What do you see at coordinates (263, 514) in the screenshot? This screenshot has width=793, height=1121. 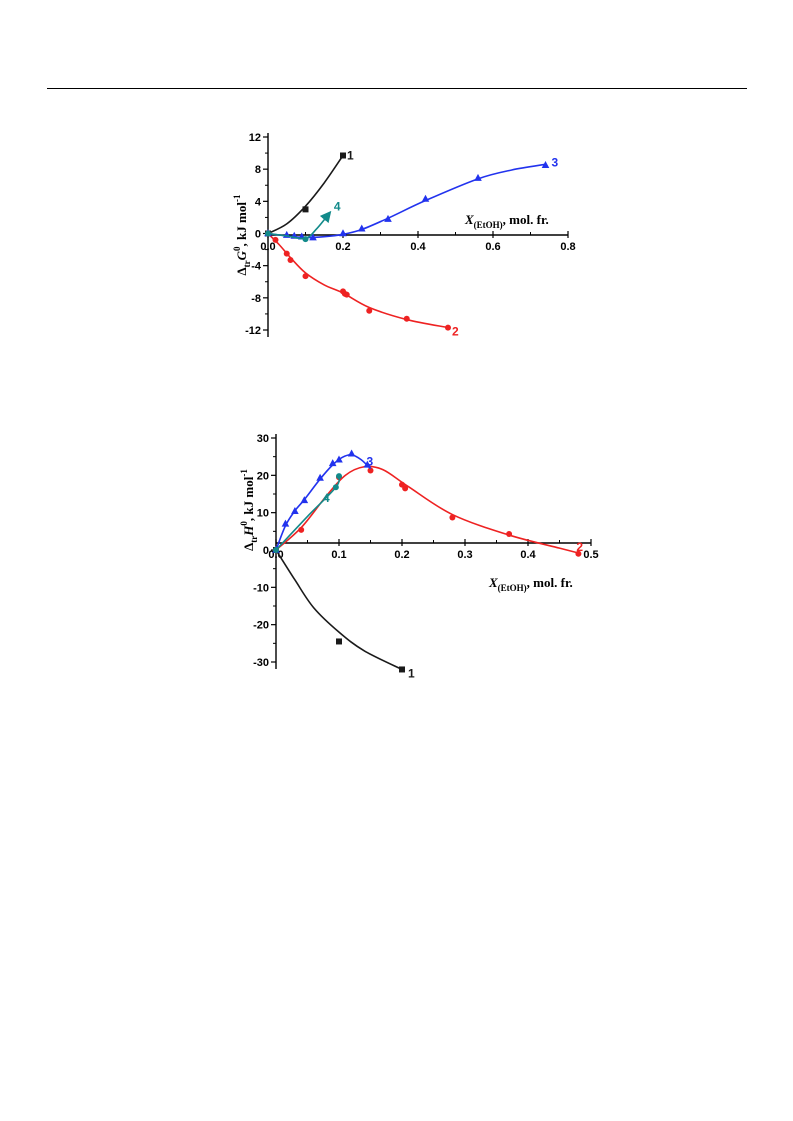 I see `y-tick-label: 10` at bounding box center [263, 514].